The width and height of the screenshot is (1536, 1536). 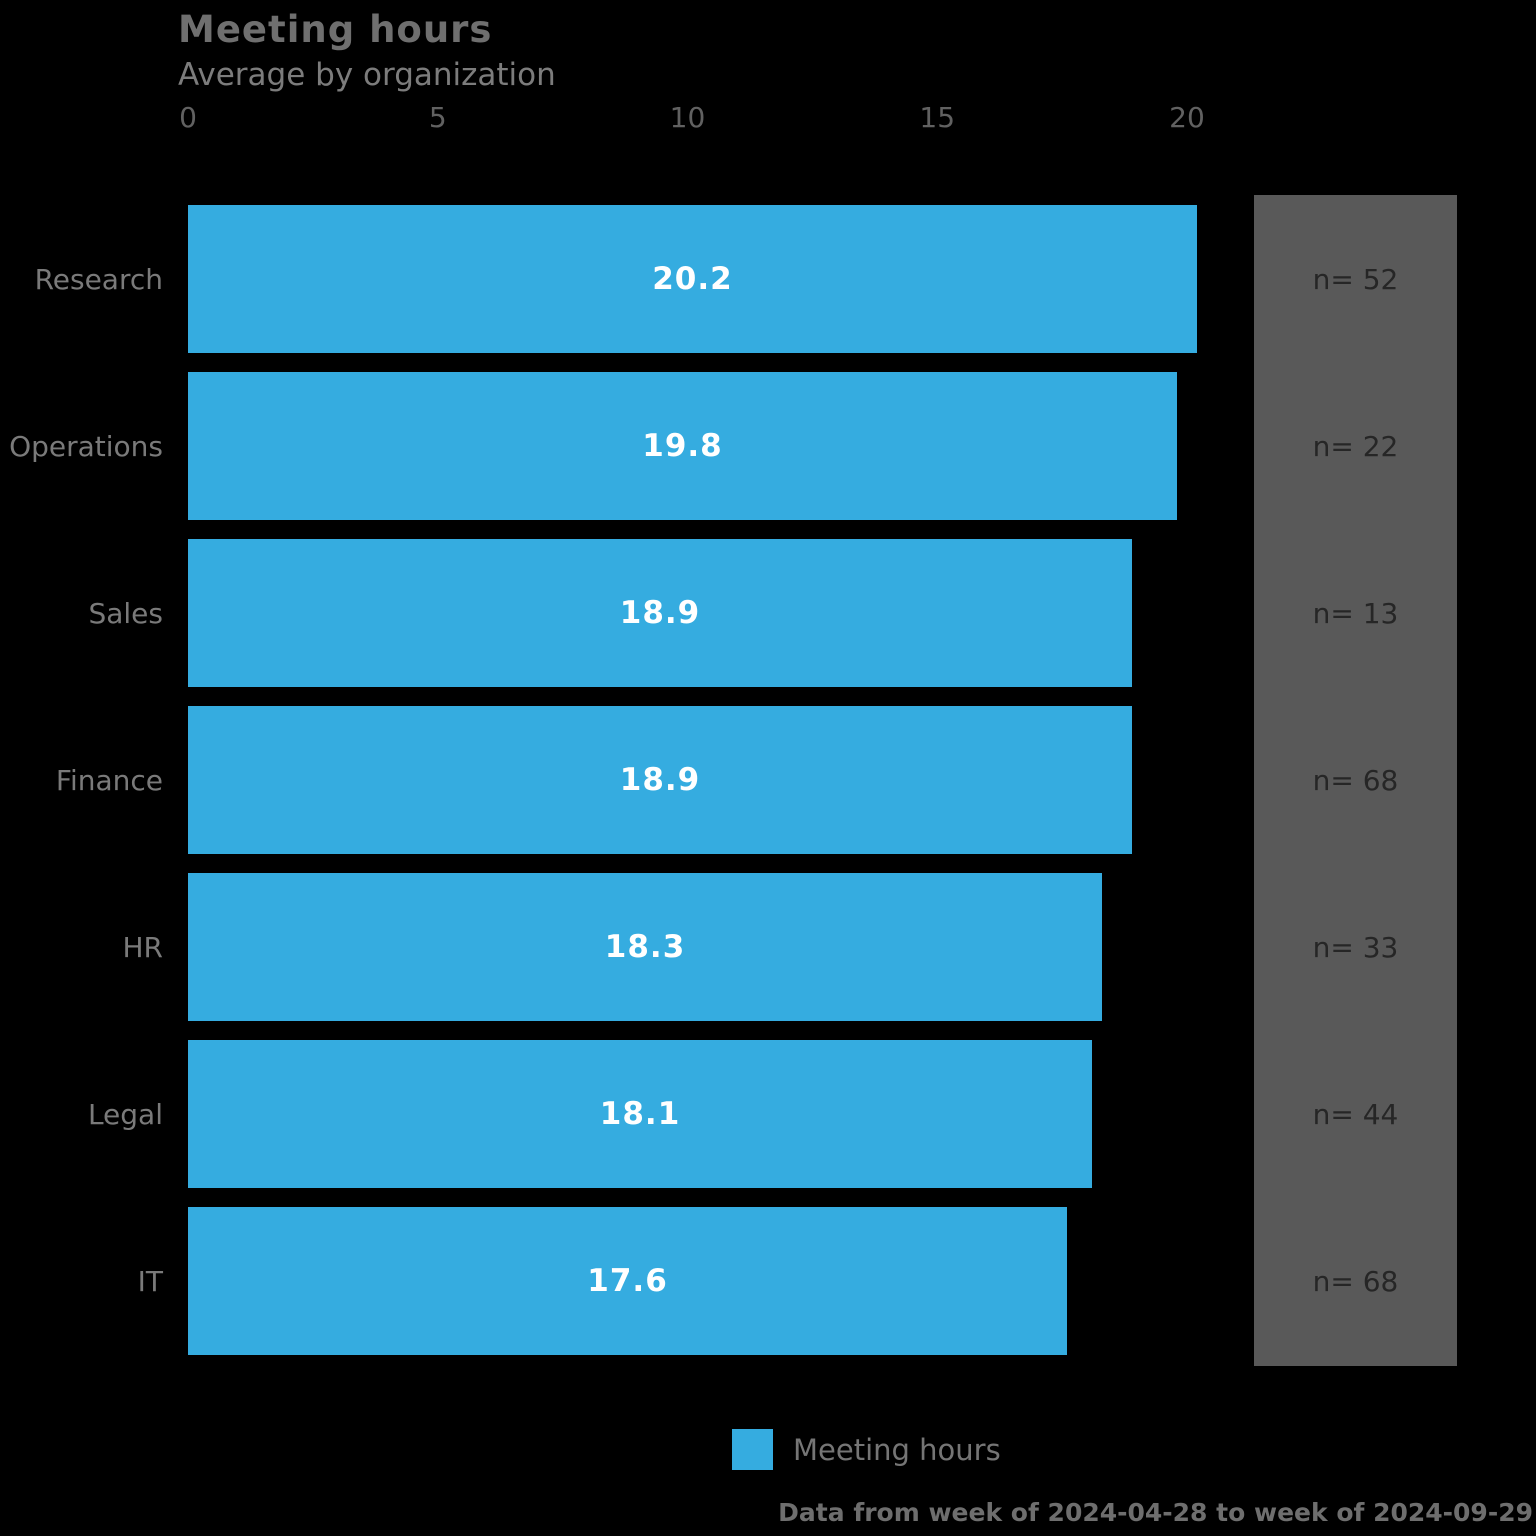 What do you see at coordinates (86, 446) in the screenshot?
I see `category-label-operations: Operations` at bounding box center [86, 446].